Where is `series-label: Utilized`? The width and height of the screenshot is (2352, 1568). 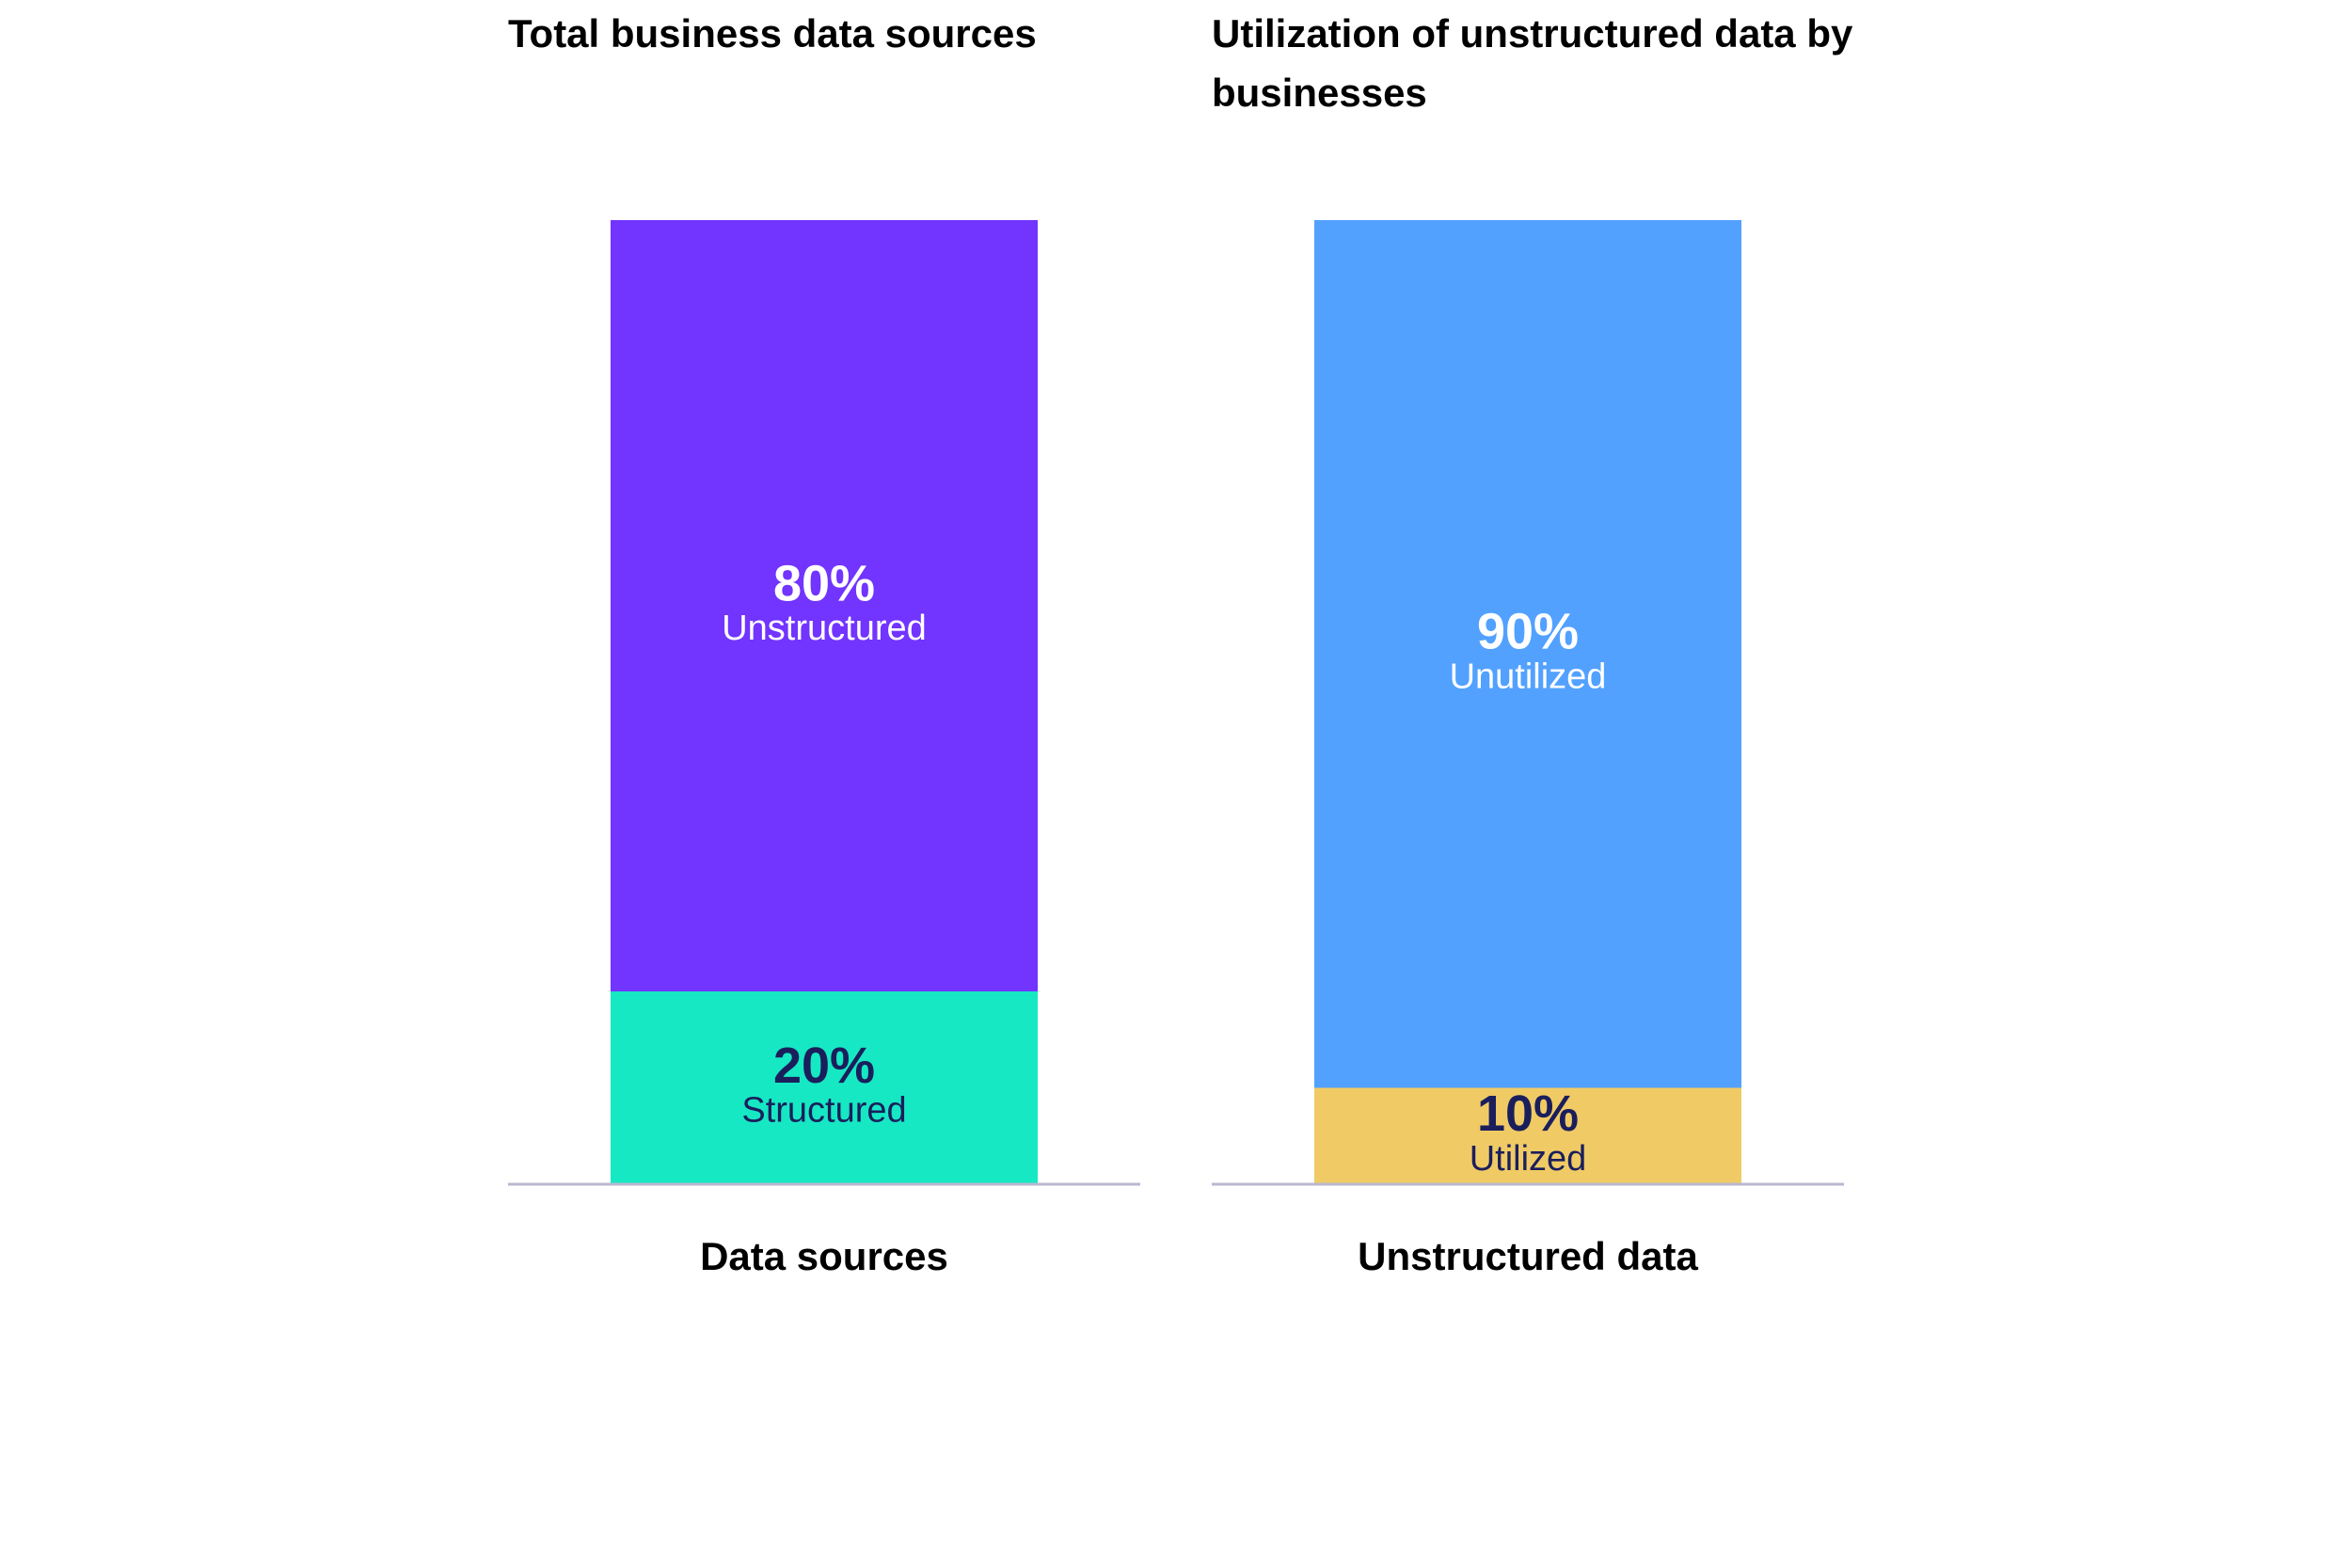 series-label: Utilized is located at coordinates (1528, 1159).